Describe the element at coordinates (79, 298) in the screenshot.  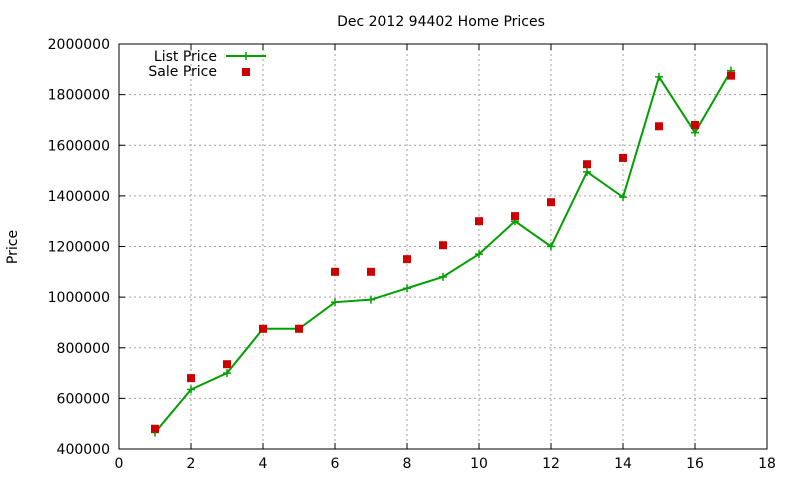
I see `y-tick-label: 1000000` at that location.